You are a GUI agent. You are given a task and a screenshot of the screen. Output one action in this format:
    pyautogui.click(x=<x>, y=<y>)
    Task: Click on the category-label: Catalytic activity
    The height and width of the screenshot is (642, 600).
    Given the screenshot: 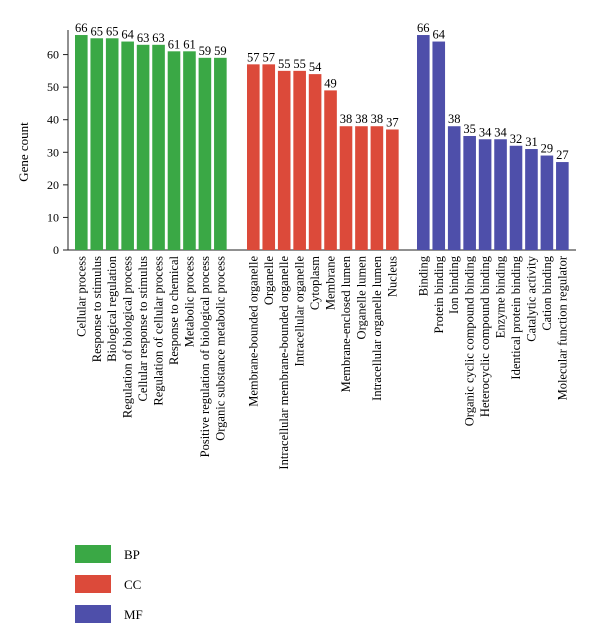 What is the action you would take?
    pyautogui.click(x=531, y=298)
    